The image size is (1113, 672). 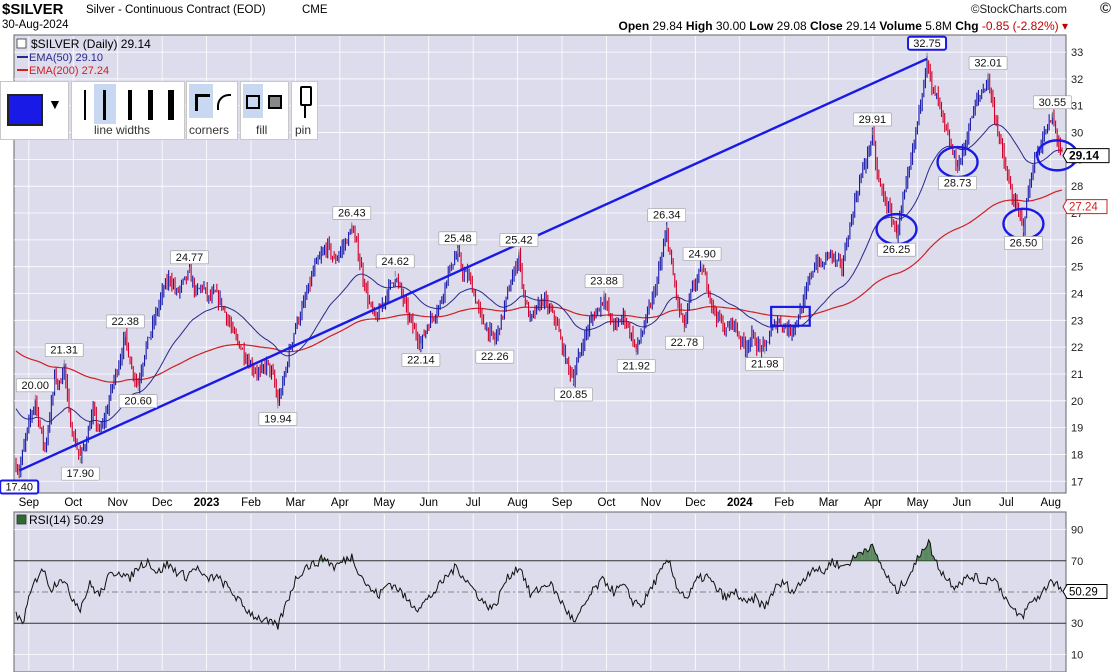 I want to click on brand-label: ©StockCharts.com, so click(x=1018, y=10).